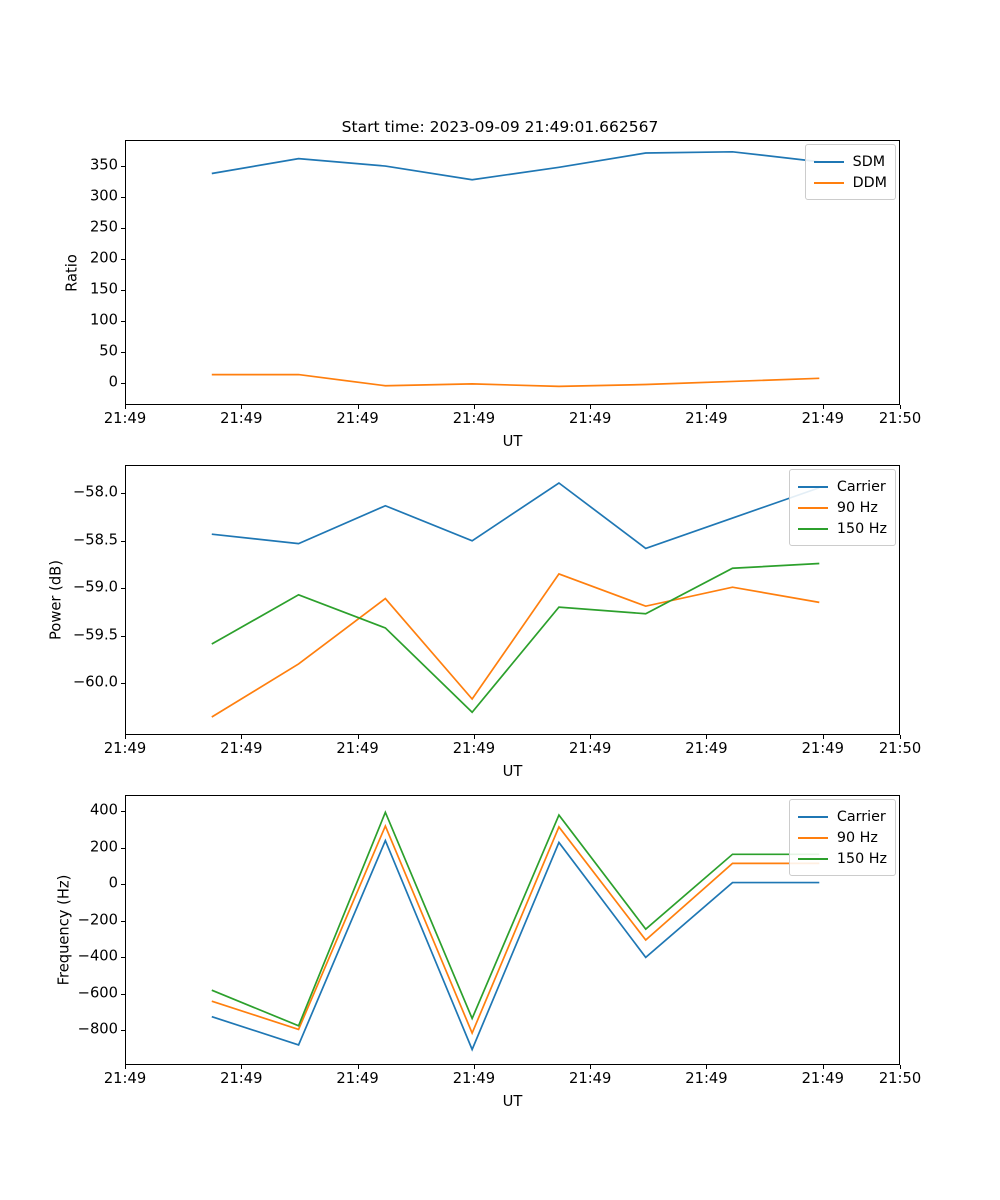  Describe the element at coordinates (515, 165) in the screenshot. I see `series-line-sdm` at that location.